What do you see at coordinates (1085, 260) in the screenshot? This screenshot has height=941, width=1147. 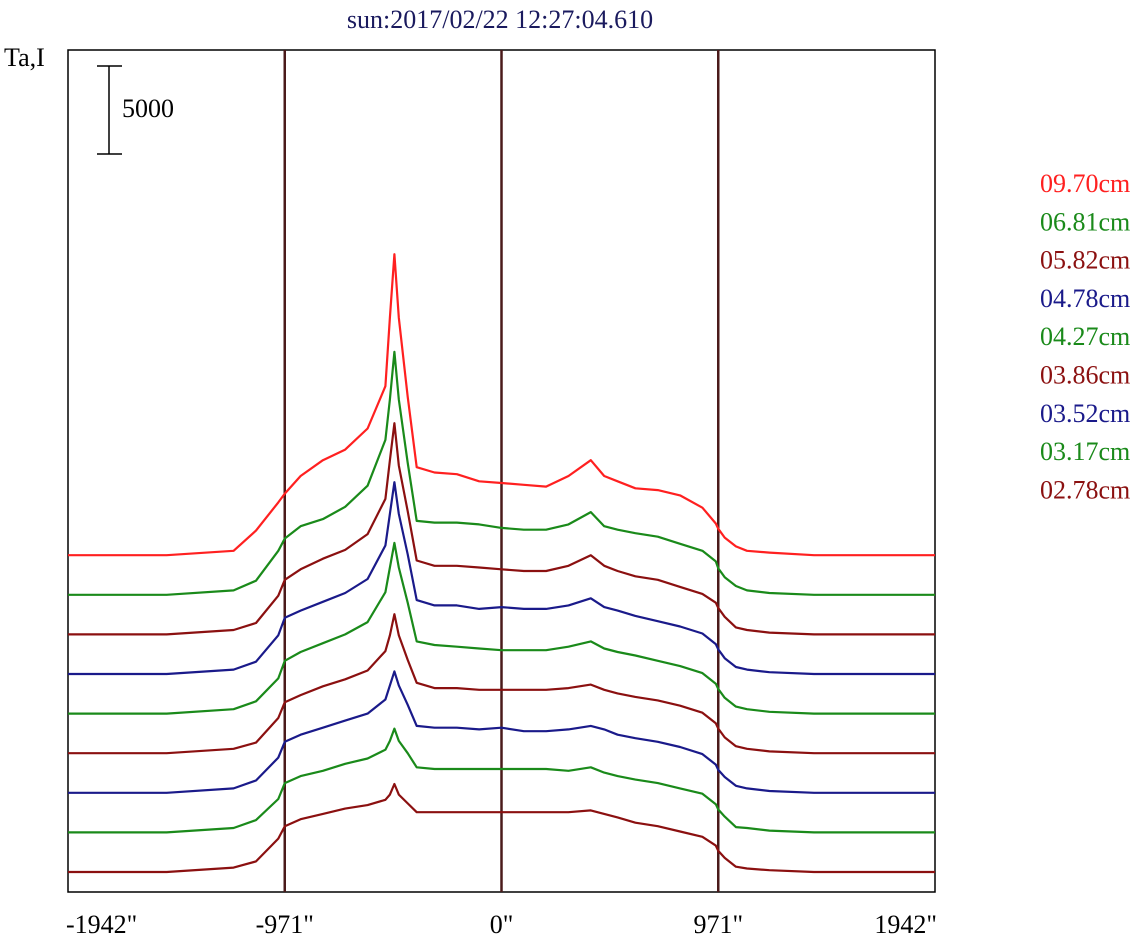 I see `legend-entry: 05.82cm` at bounding box center [1085, 260].